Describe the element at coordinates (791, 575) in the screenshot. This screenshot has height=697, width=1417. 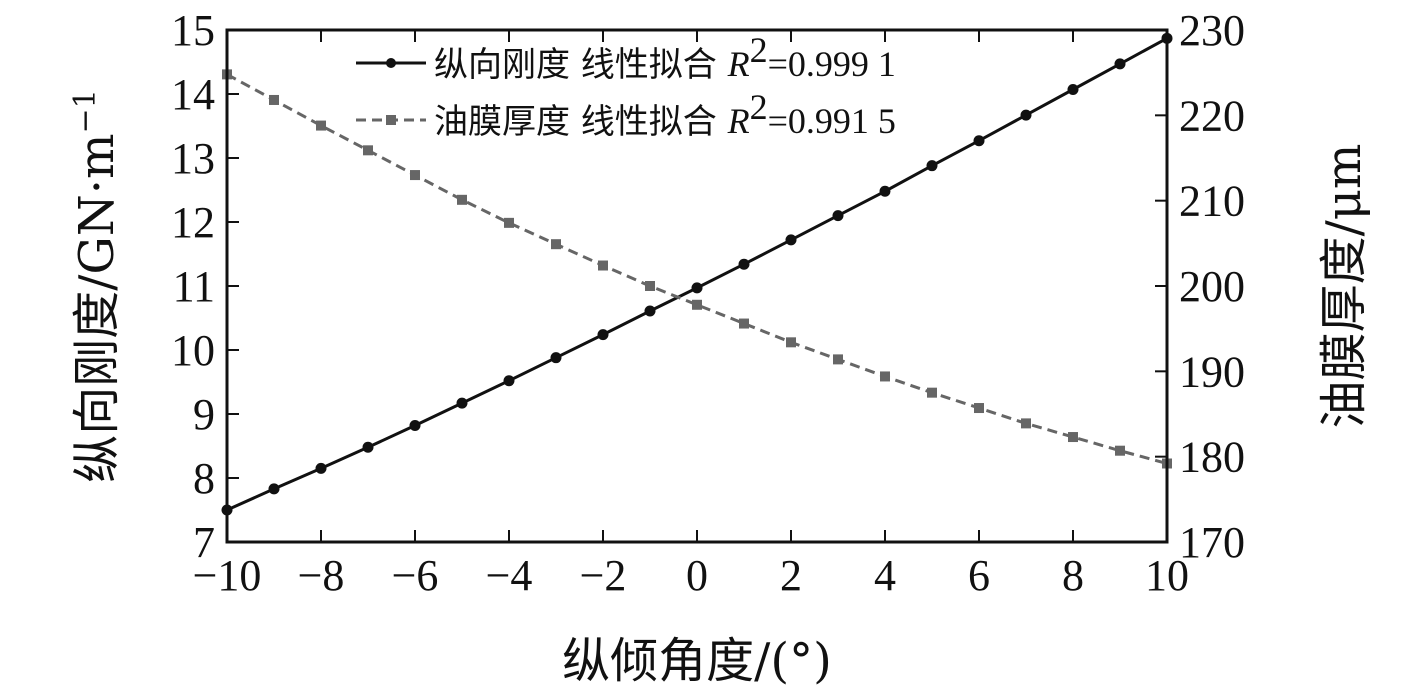
I see `x-tick-label: 2` at that location.